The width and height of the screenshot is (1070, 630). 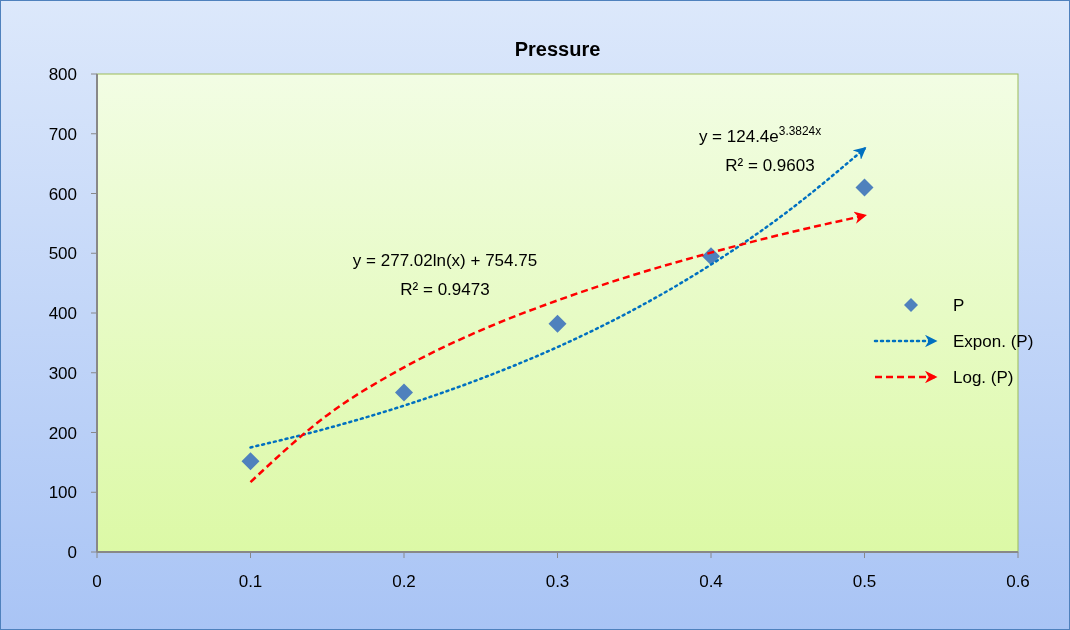 What do you see at coordinates (959, 305) in the screenshot?
I see `legend-label: P` at bounding box center [959, 305].